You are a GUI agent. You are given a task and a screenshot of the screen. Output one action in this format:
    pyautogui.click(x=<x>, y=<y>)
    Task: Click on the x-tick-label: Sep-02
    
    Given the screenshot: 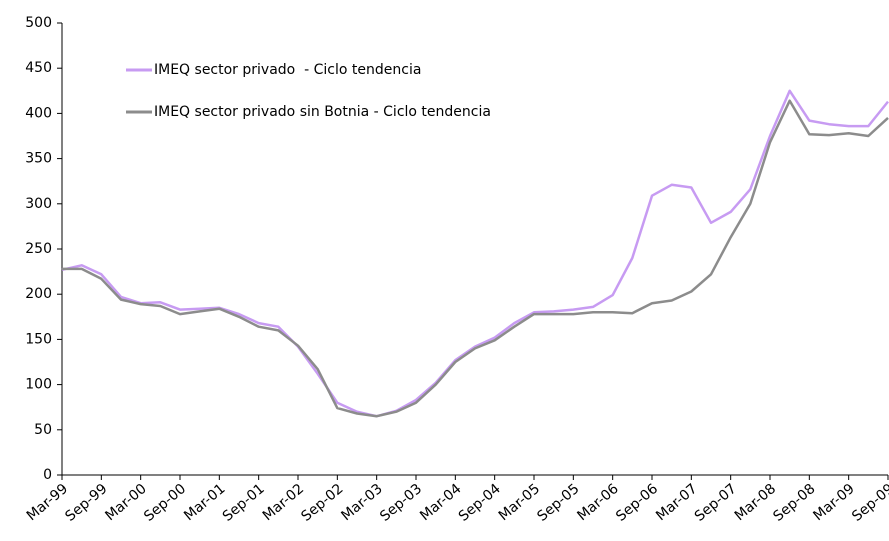 What is the action you would take?
    pyautogui.click(x=322, y=503)
    